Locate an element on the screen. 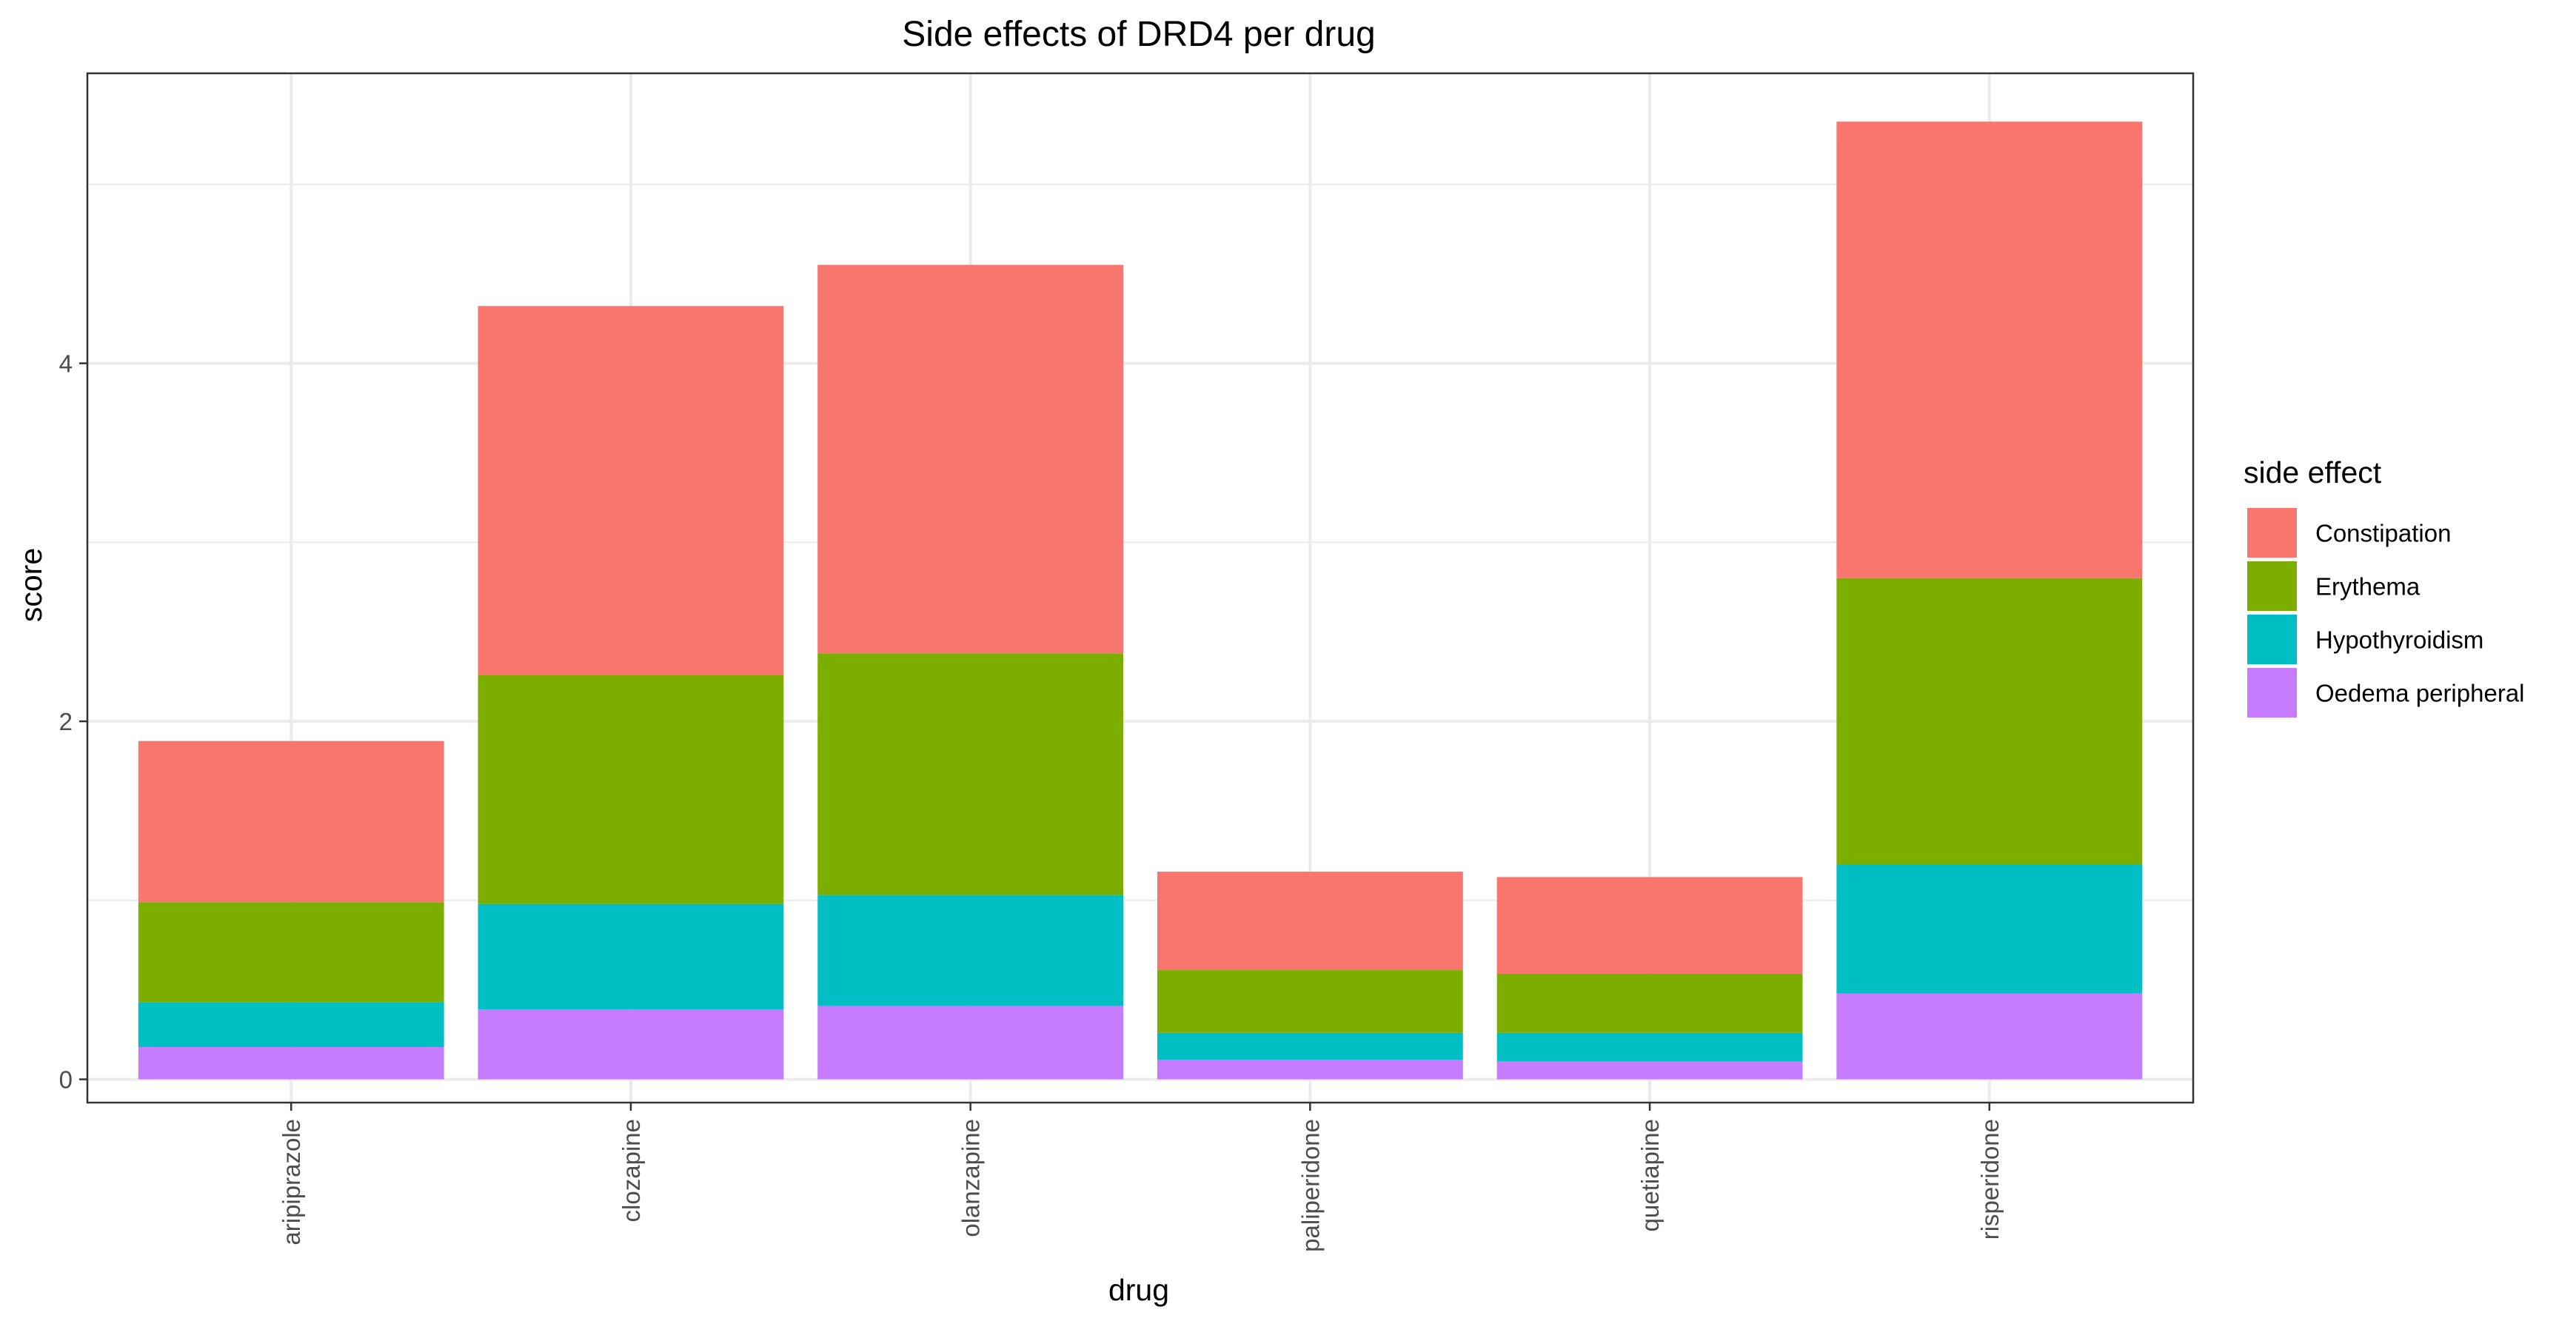 This screenshot has height=1324, width=2576. bar-segment-clozapine-oedema-peripheral is located at coordinates (631, 1044).